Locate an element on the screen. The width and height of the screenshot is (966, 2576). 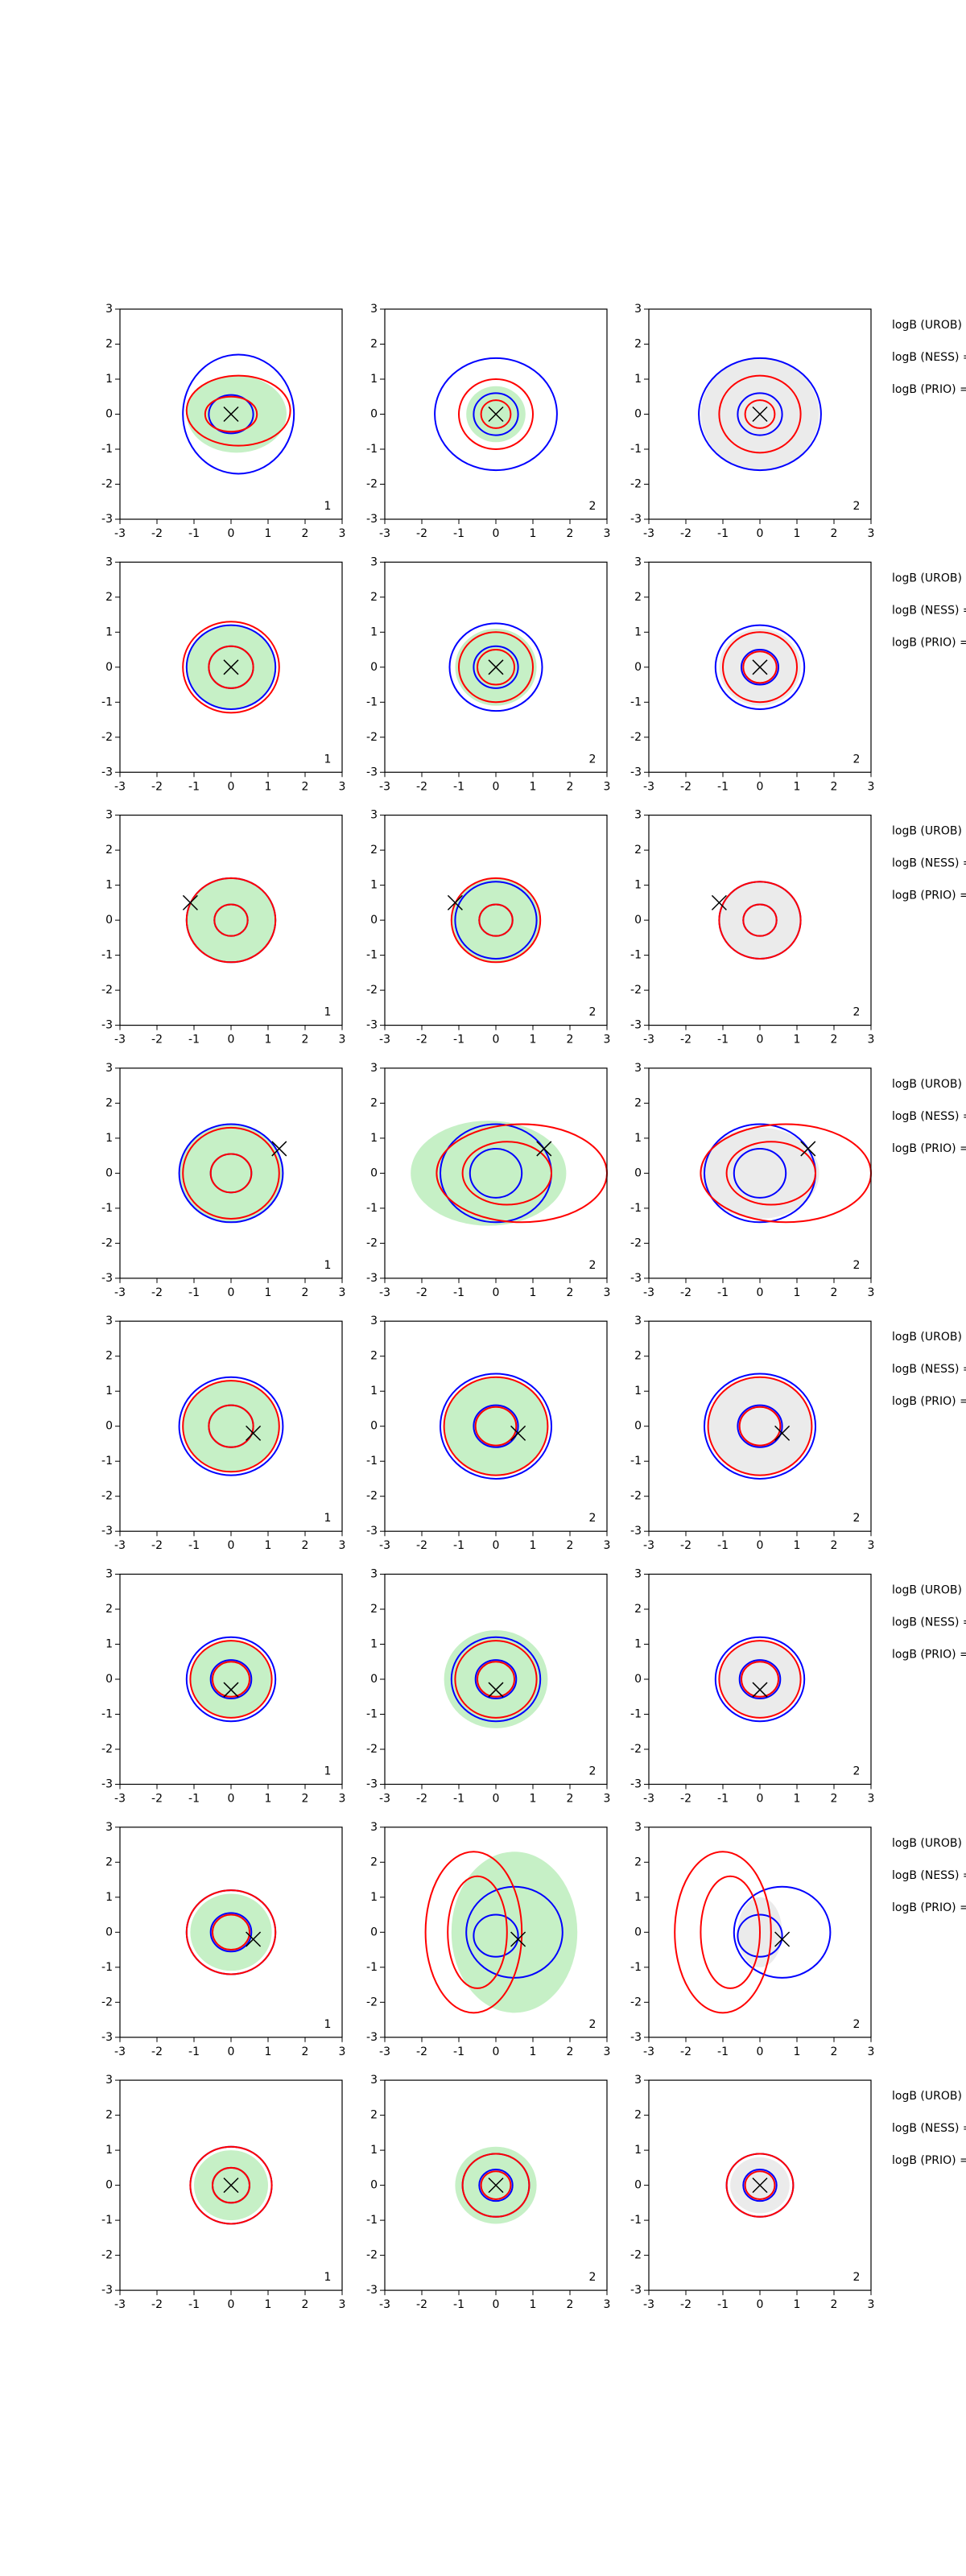
density-fill is located at coordinates (760, 920).